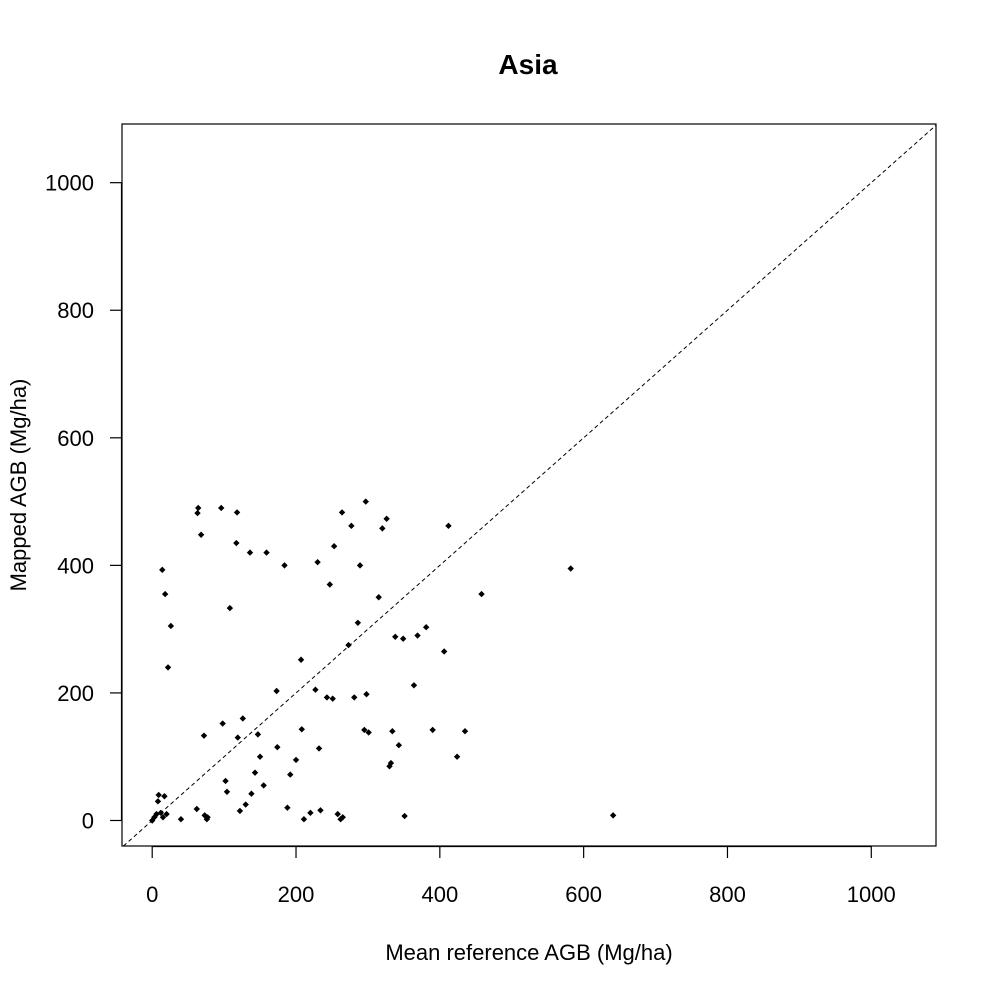 The height and width of the screenshot is (1000, 1000). I want to click on x-axis-label: Mean reference AGB (Mg/ha), so click(528, 952).